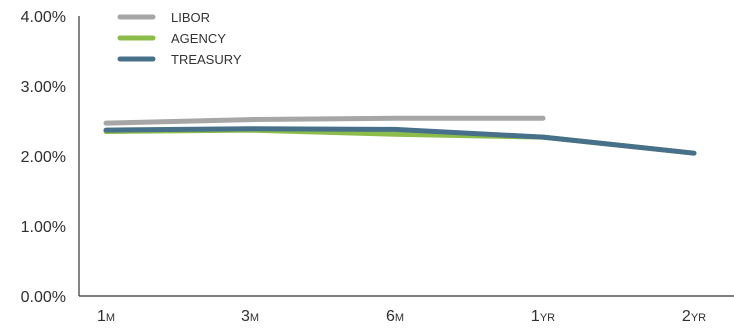 The height and width of the screenshot is (328, 734). Describe the element at coordinates (43, 297) in the screenshot. I see `y-tick-label: 0.00%` at that location.